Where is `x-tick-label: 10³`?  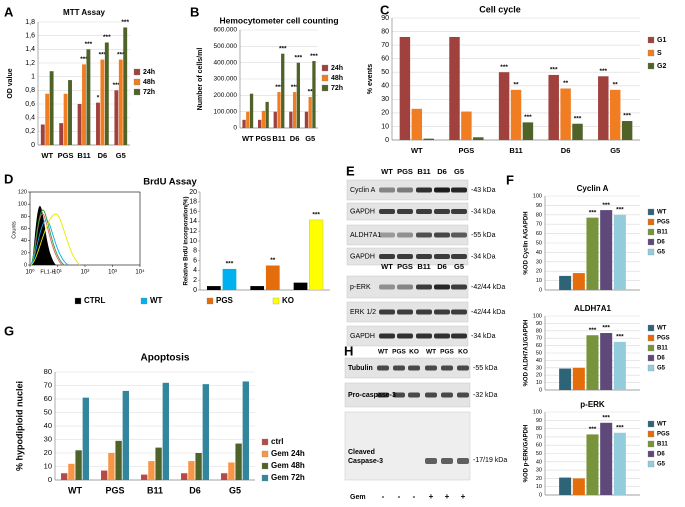
x-tick-label: 10³ is located at coordinates (112, 273).